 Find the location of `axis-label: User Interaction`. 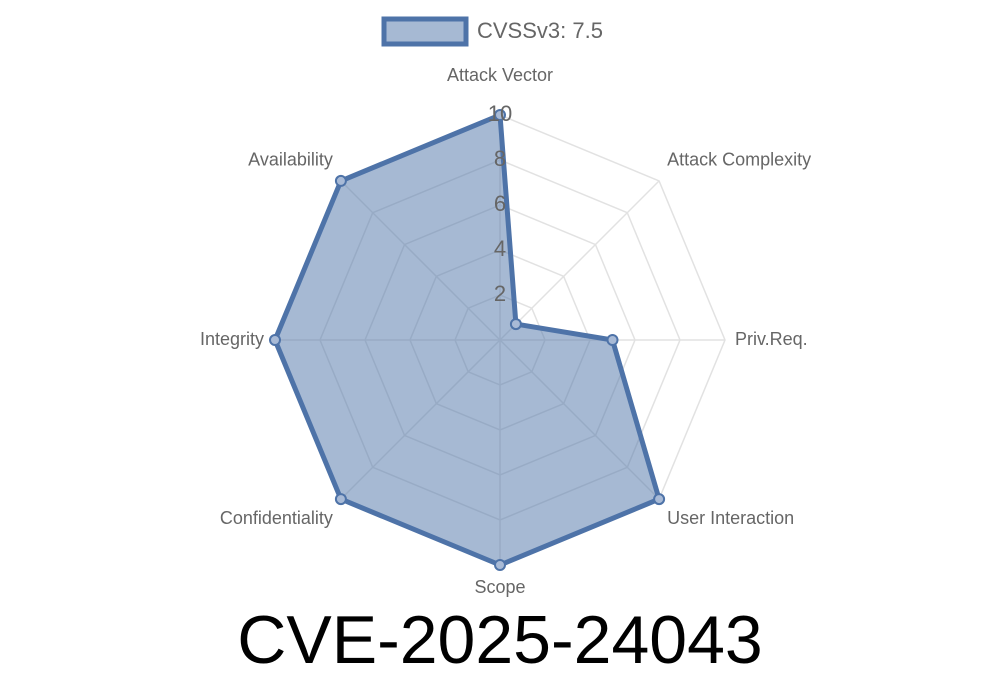

axis-label: User Interaction is located at coordinates (730, 518).